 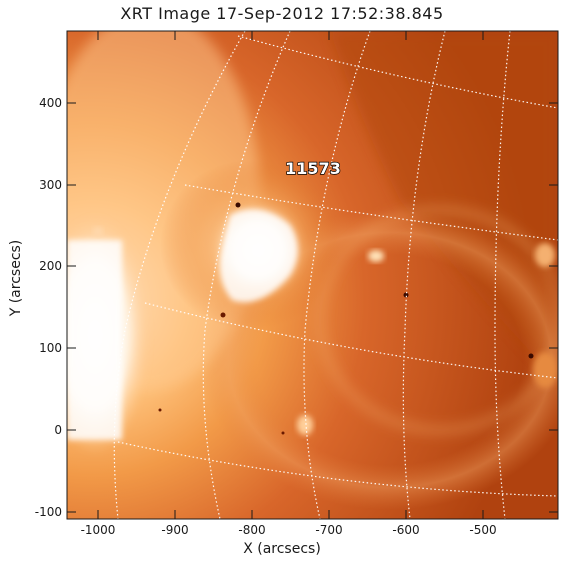 I want to click on y-axis-tick-labels: -100 0 100 200 300 400, so click(x=48, y=307).